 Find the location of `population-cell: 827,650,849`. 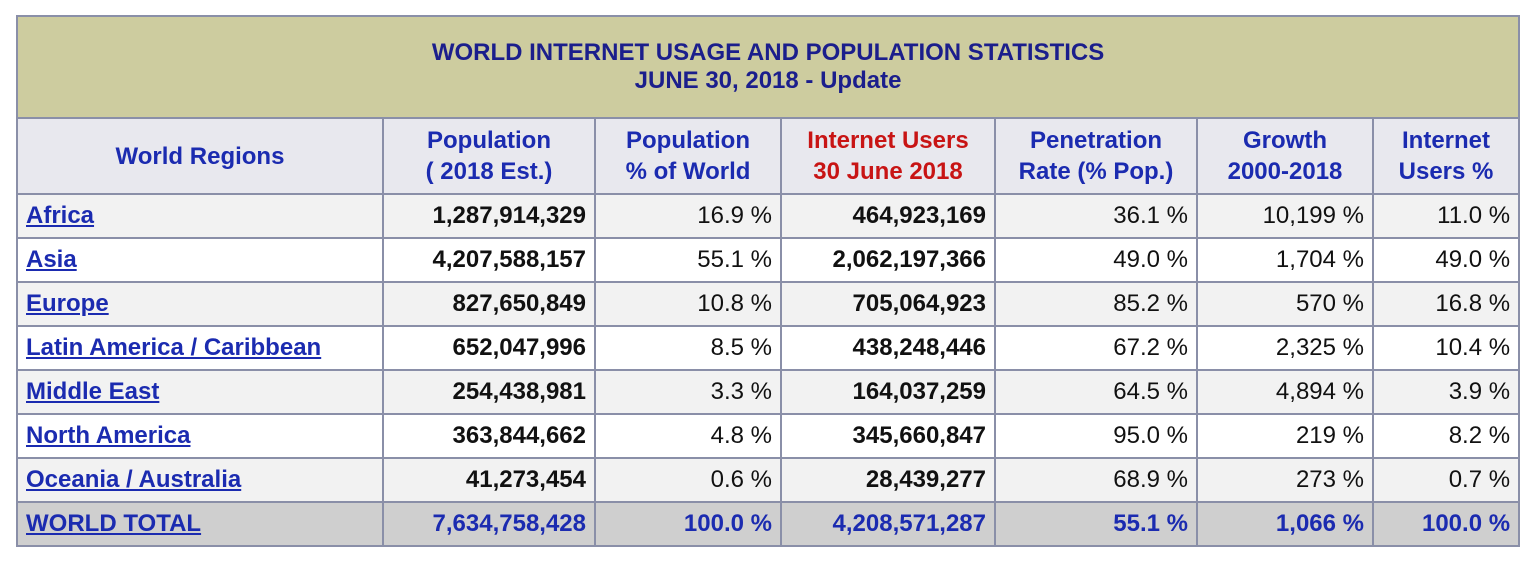

population-cell: 827,650,849 is located at coordinates (489, 304).